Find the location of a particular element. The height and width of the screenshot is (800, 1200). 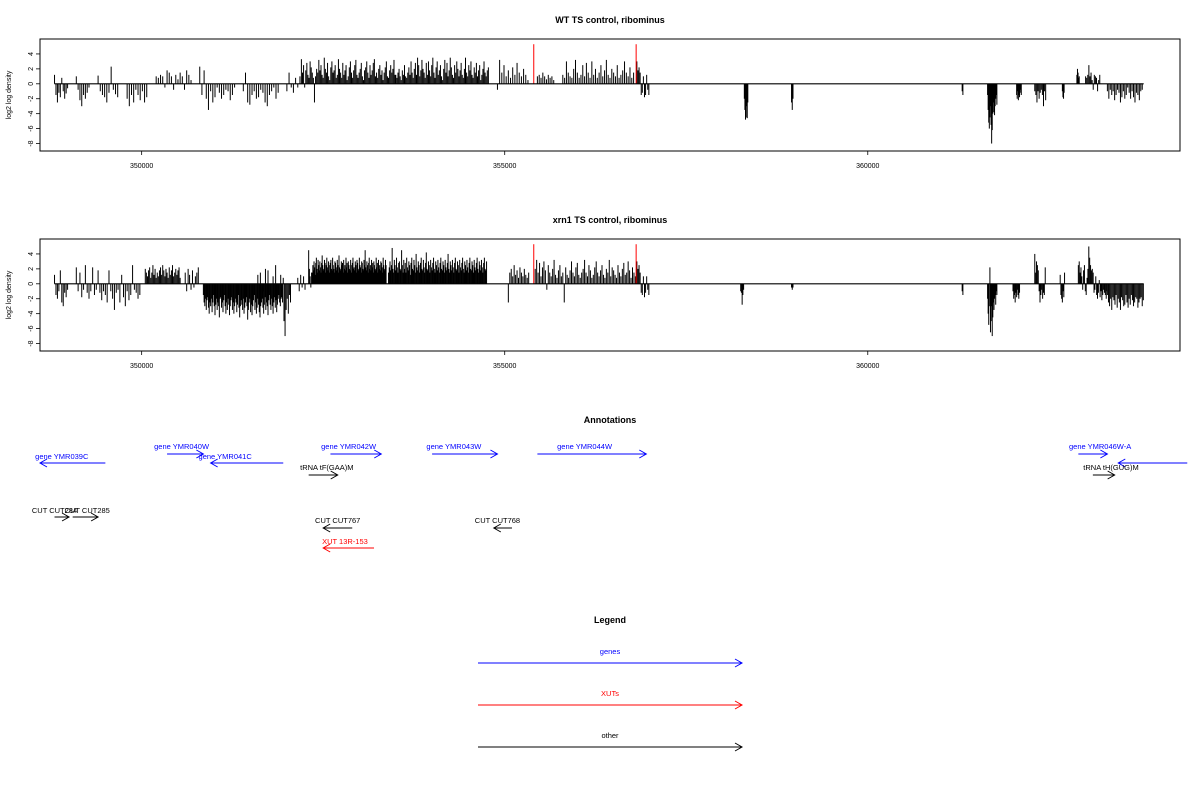

wt-y-tick-label: -8 is located at coordinates (31, 143).